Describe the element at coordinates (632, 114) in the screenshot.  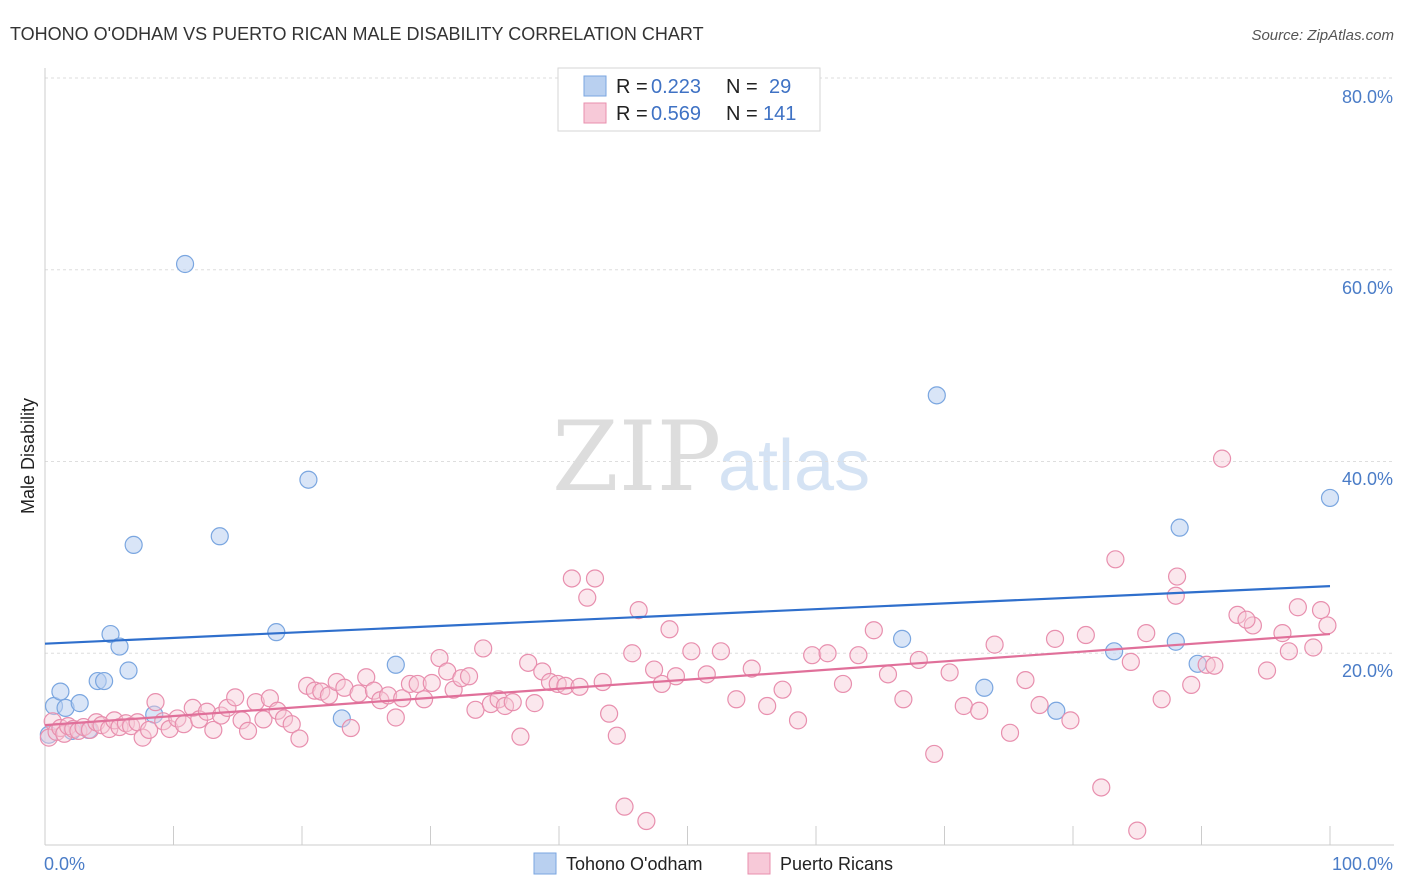
I see `legend-r-label-puerto: R =` at that location.